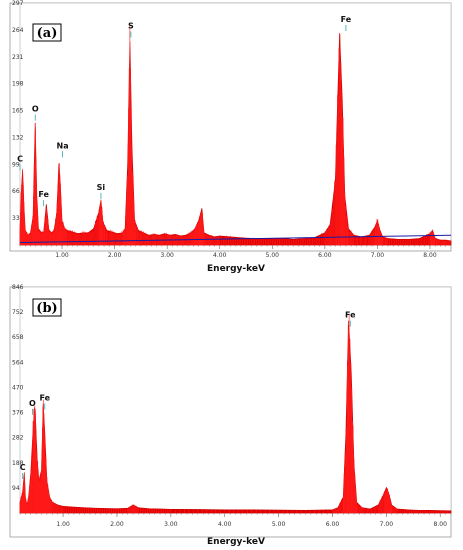 Image resolution: width=463 pixels, height=550 pixels. I want to click on y-tick-label: 33, so click(16, 218).